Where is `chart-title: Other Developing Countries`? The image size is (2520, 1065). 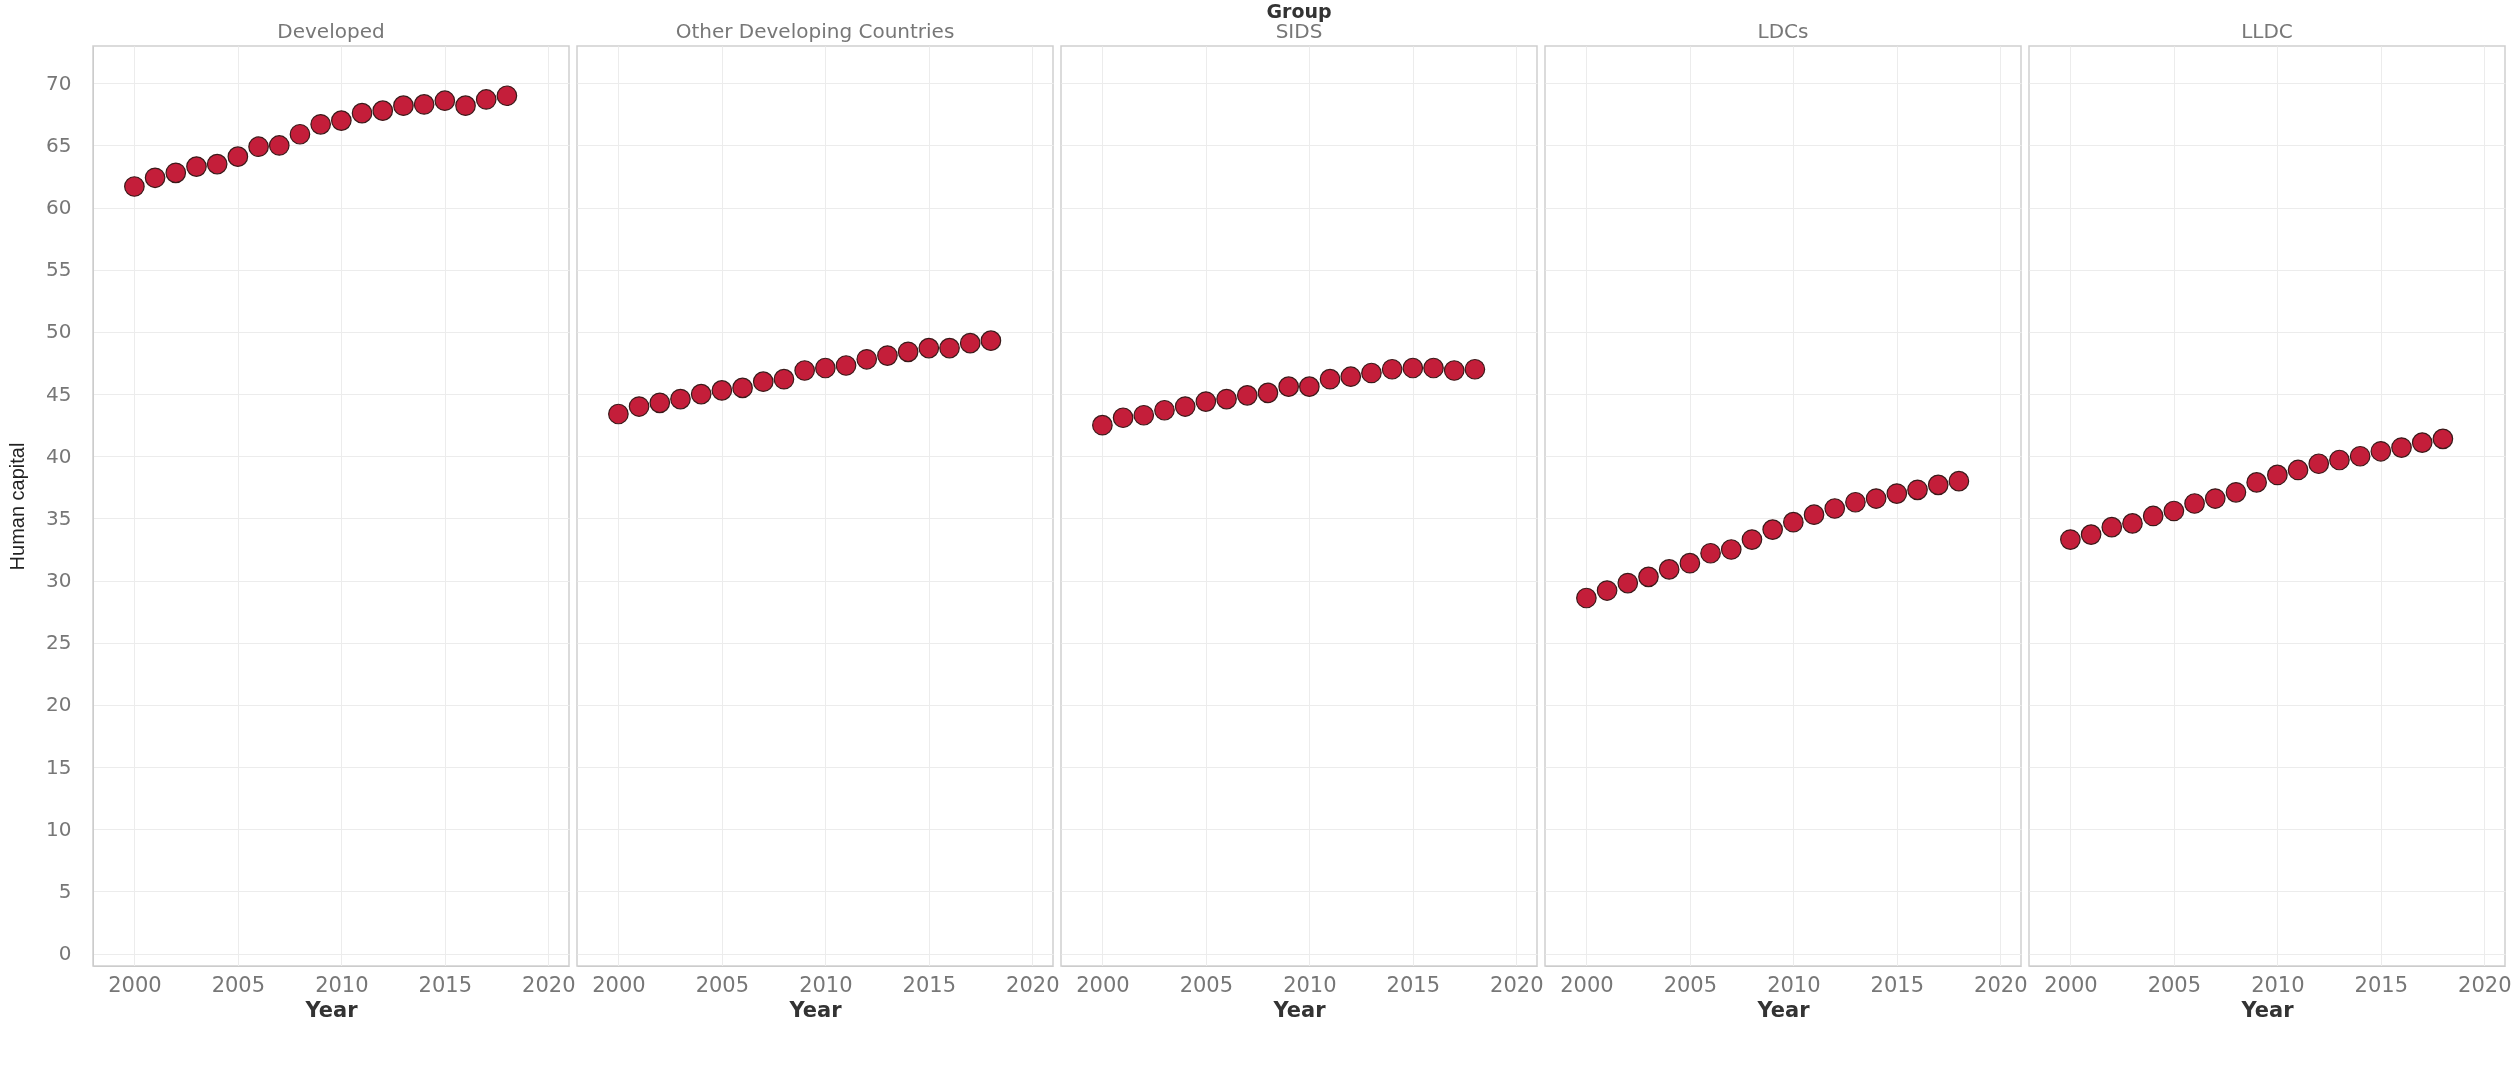 chart-title: Other Developing Countries is located at coordinates (815, 31).